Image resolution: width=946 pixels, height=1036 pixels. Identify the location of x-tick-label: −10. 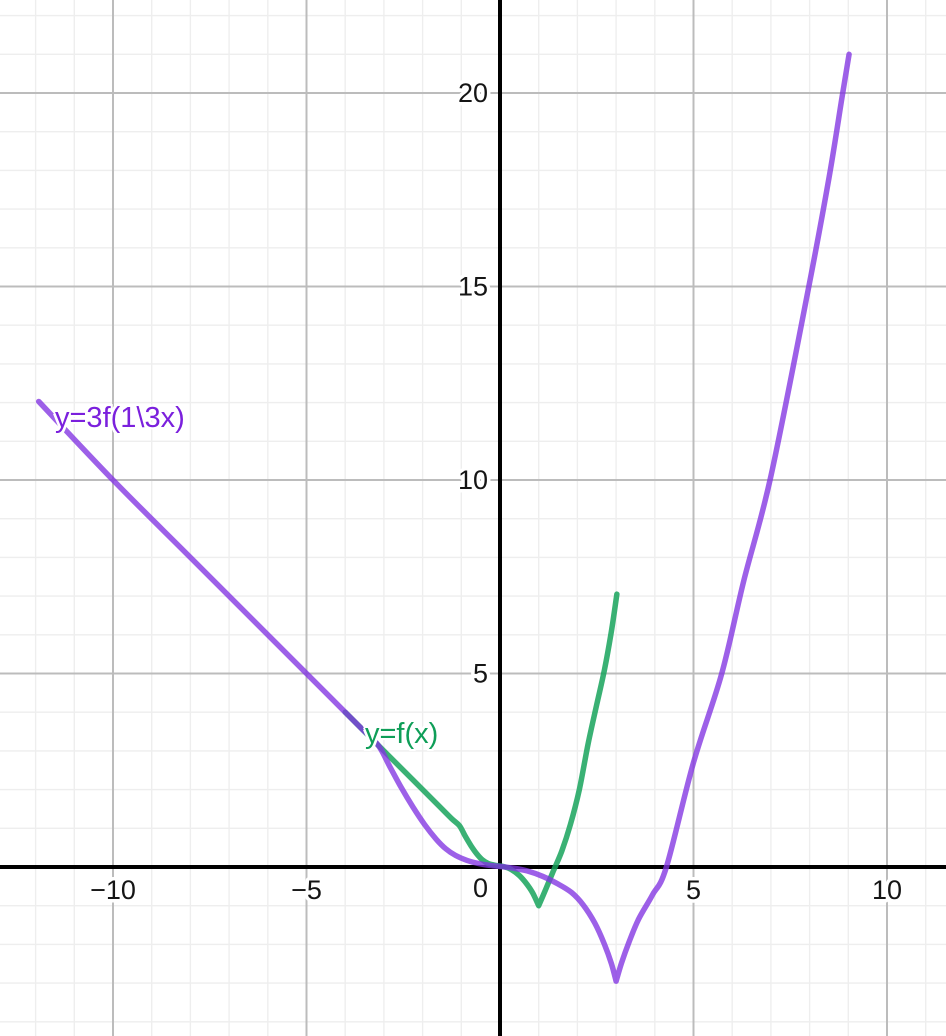
(113, 890).